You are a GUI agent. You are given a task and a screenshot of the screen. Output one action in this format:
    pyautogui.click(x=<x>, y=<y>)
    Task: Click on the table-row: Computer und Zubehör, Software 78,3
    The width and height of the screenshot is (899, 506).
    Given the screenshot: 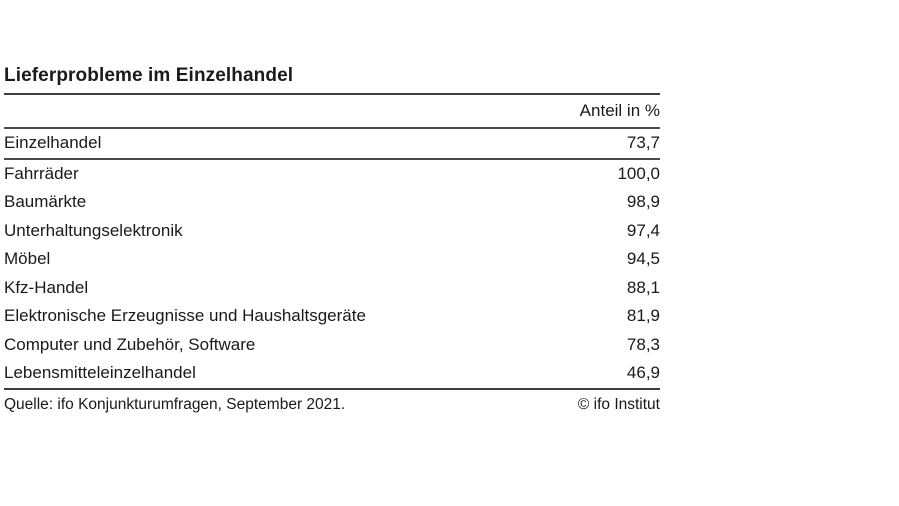 What is the action you would take?
    pyautogui.click(x=332, y=345)
    